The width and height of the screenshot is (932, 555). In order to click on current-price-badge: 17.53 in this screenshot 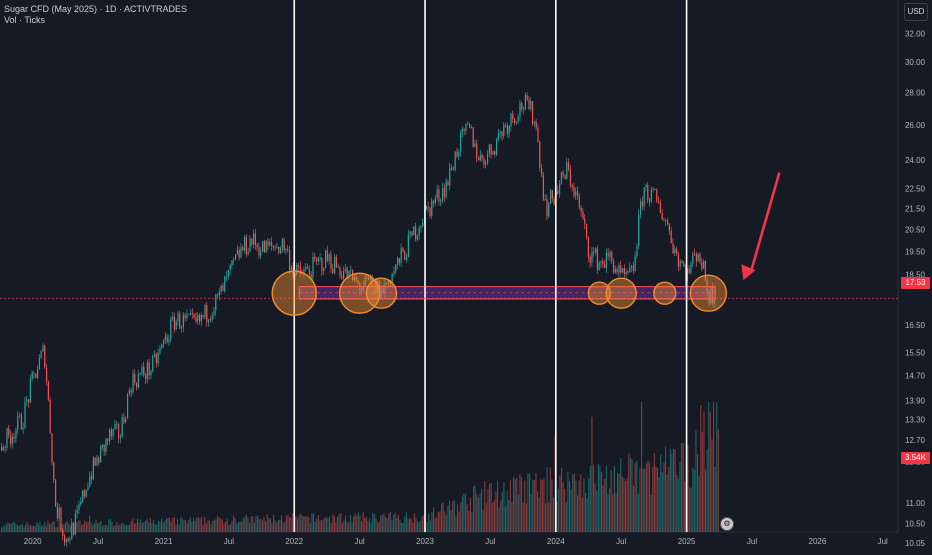, I will do `click(915, 283)`.